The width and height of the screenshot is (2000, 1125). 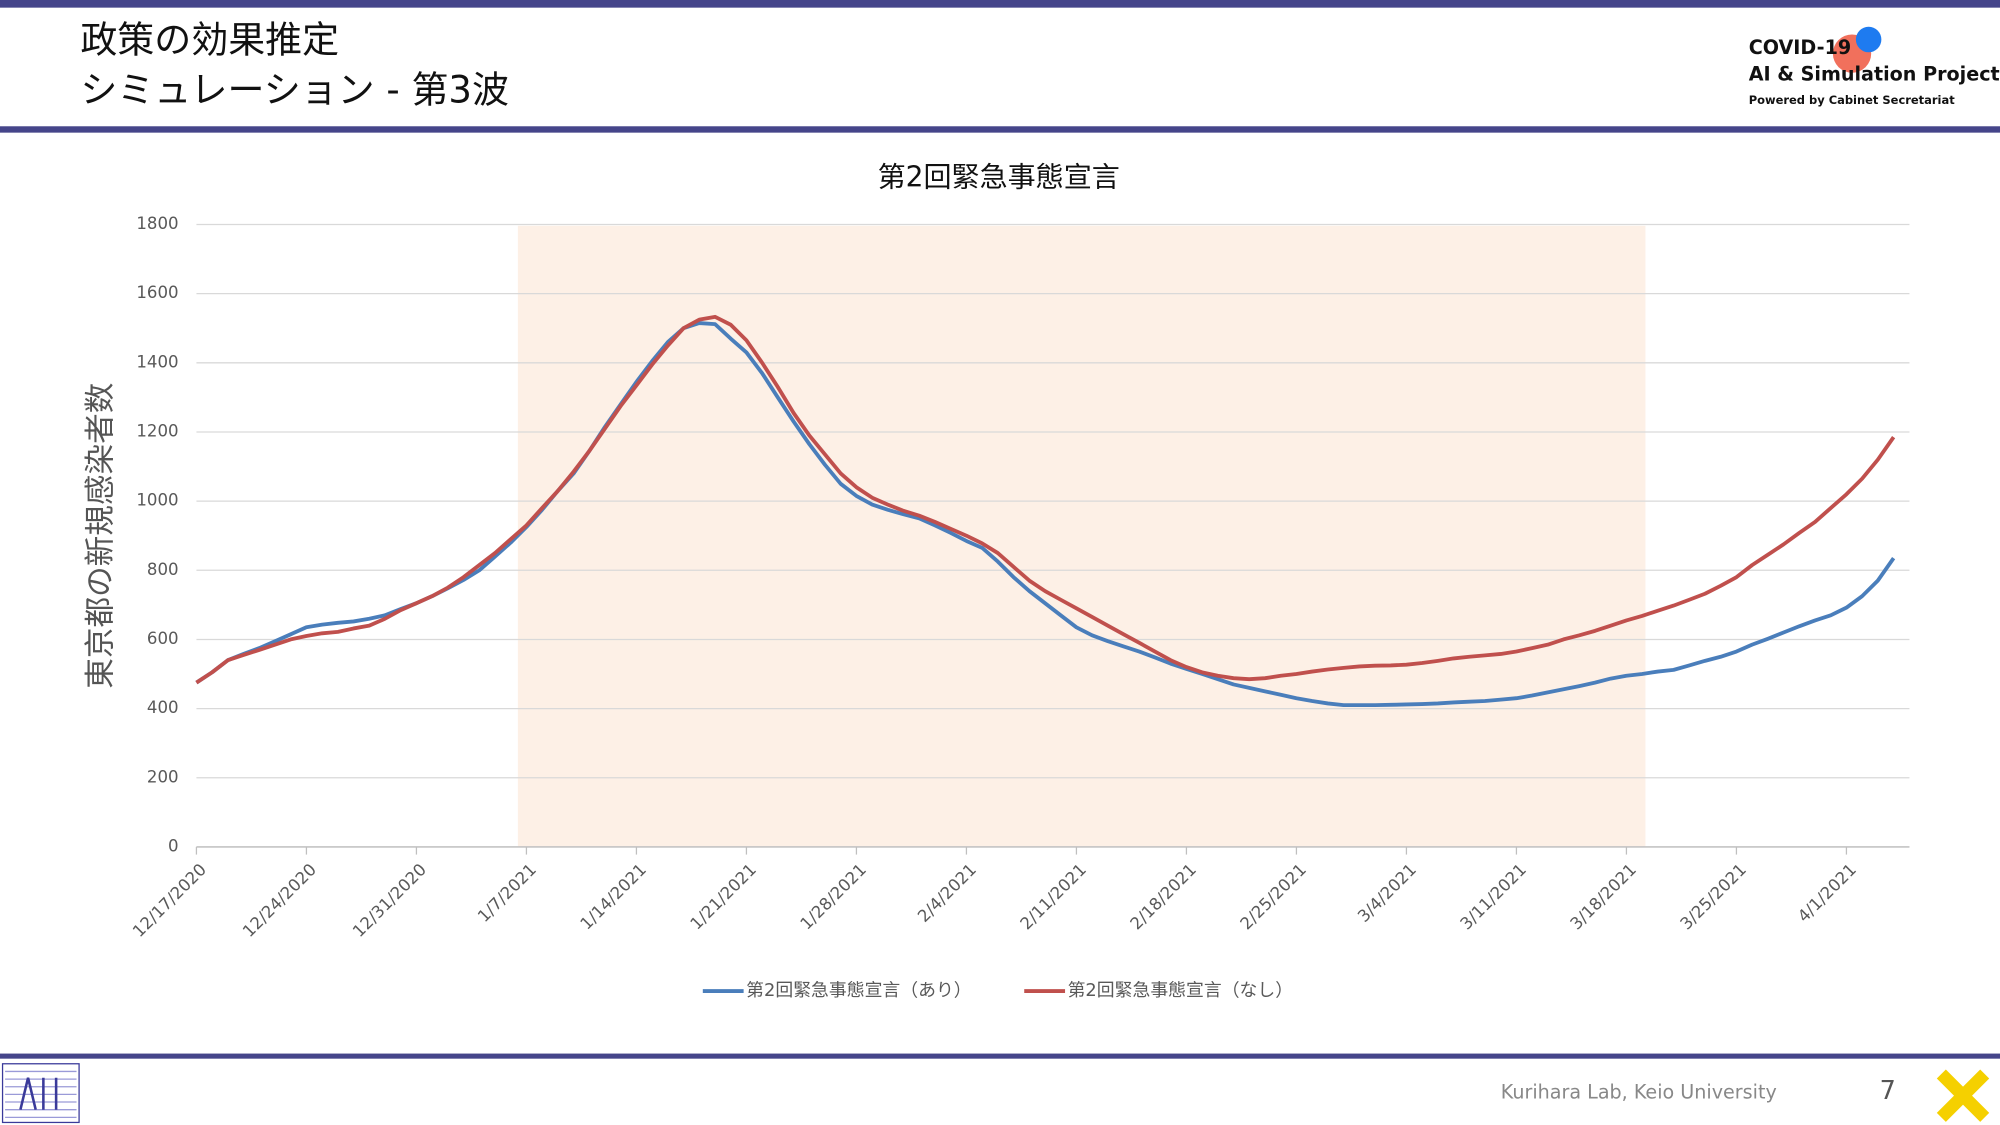 I want to click on y-tick-label: 1400, so click(x=157, y=361).